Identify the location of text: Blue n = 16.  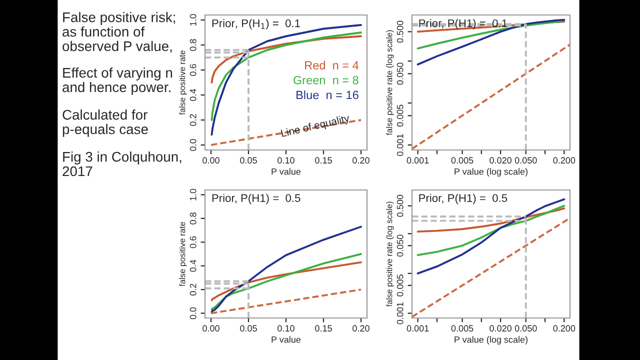
(327, 95).